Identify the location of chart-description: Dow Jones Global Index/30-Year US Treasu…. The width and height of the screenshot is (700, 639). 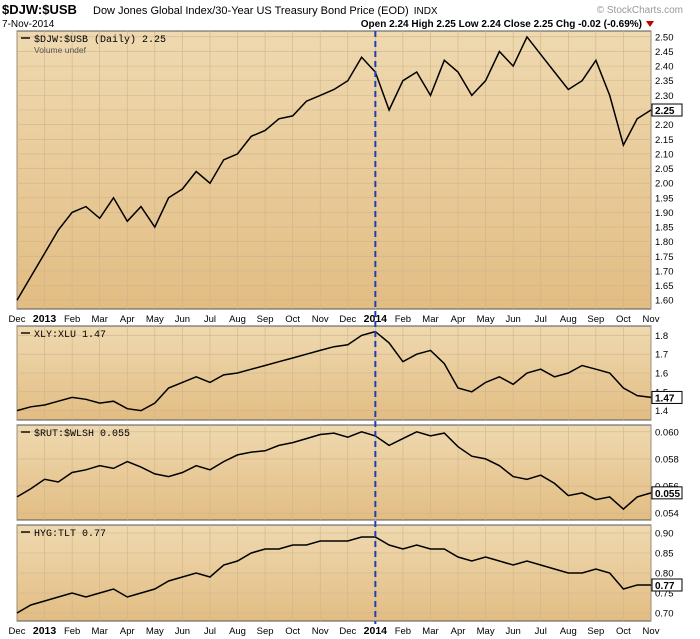
(265, 11).